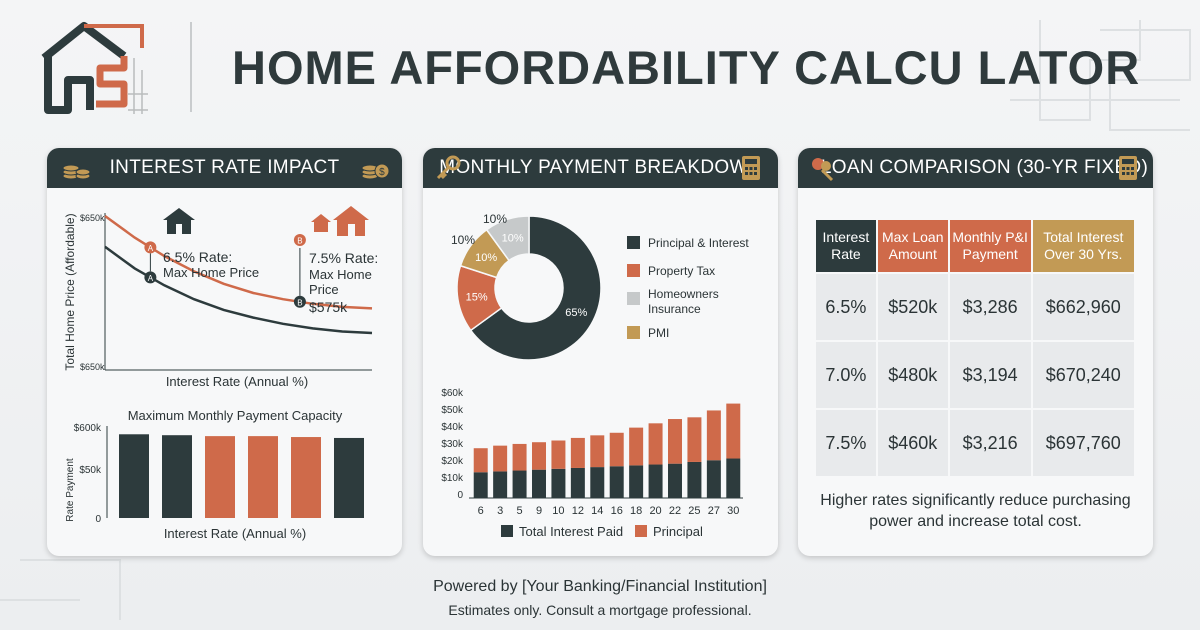 This screenshot has height=630, width=1200. Describe the element at coordinates (520, 511) in the screenshot. I see `stacked-x-tick: 5` at that location.